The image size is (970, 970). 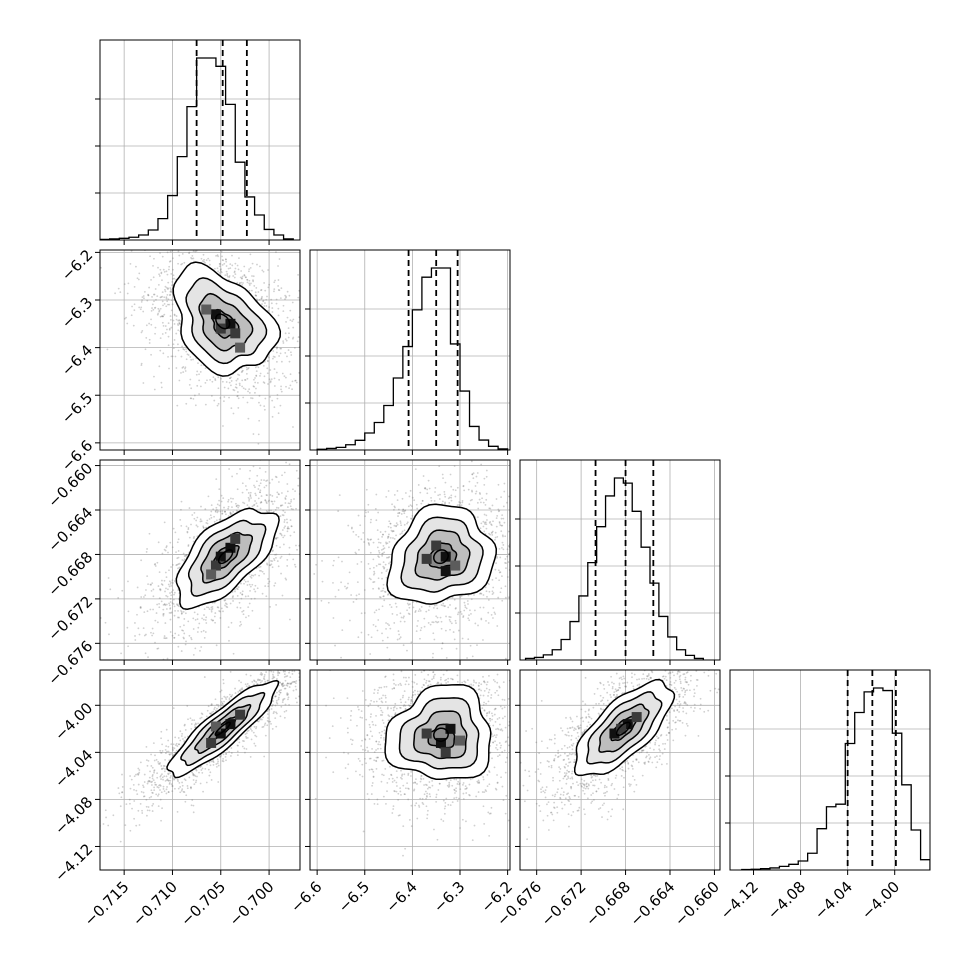 I want to click on y-tick-label: −4.04, so click(x=73, y=768).